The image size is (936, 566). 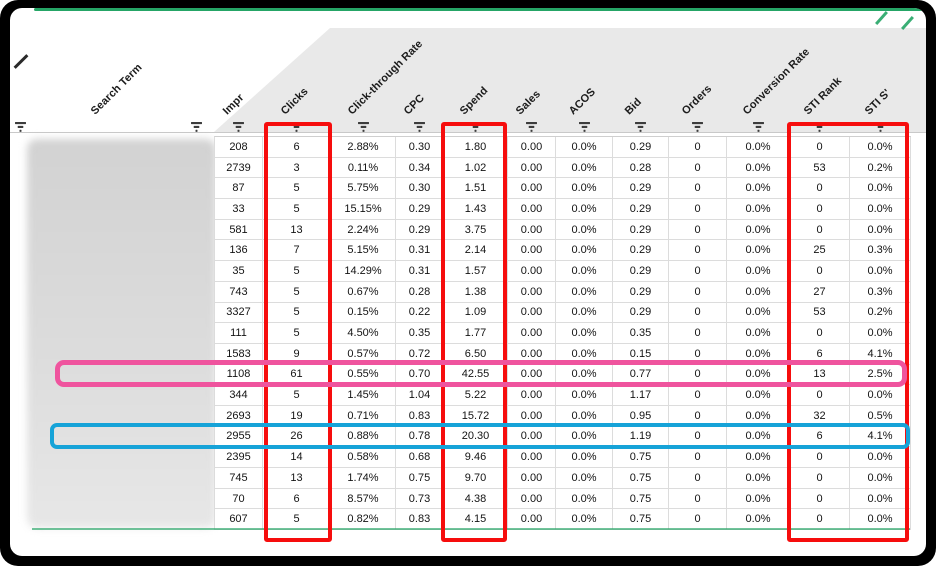 What do you see at coordinates (641, 353) in the screenshot?
I see `cell-bid: 0.15` at bounding box center [641, 353].